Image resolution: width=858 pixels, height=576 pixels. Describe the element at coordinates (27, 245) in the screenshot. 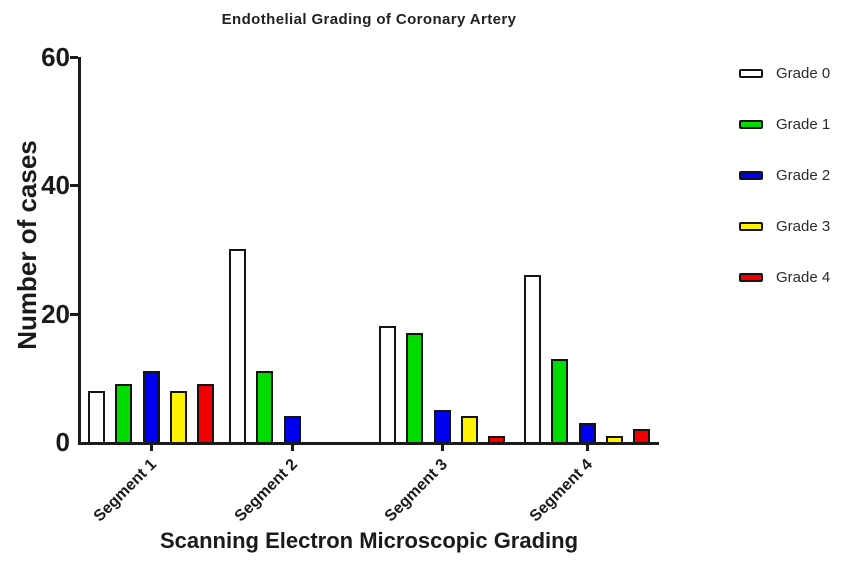

I see `y-axis-title: Number of cases` at that location.